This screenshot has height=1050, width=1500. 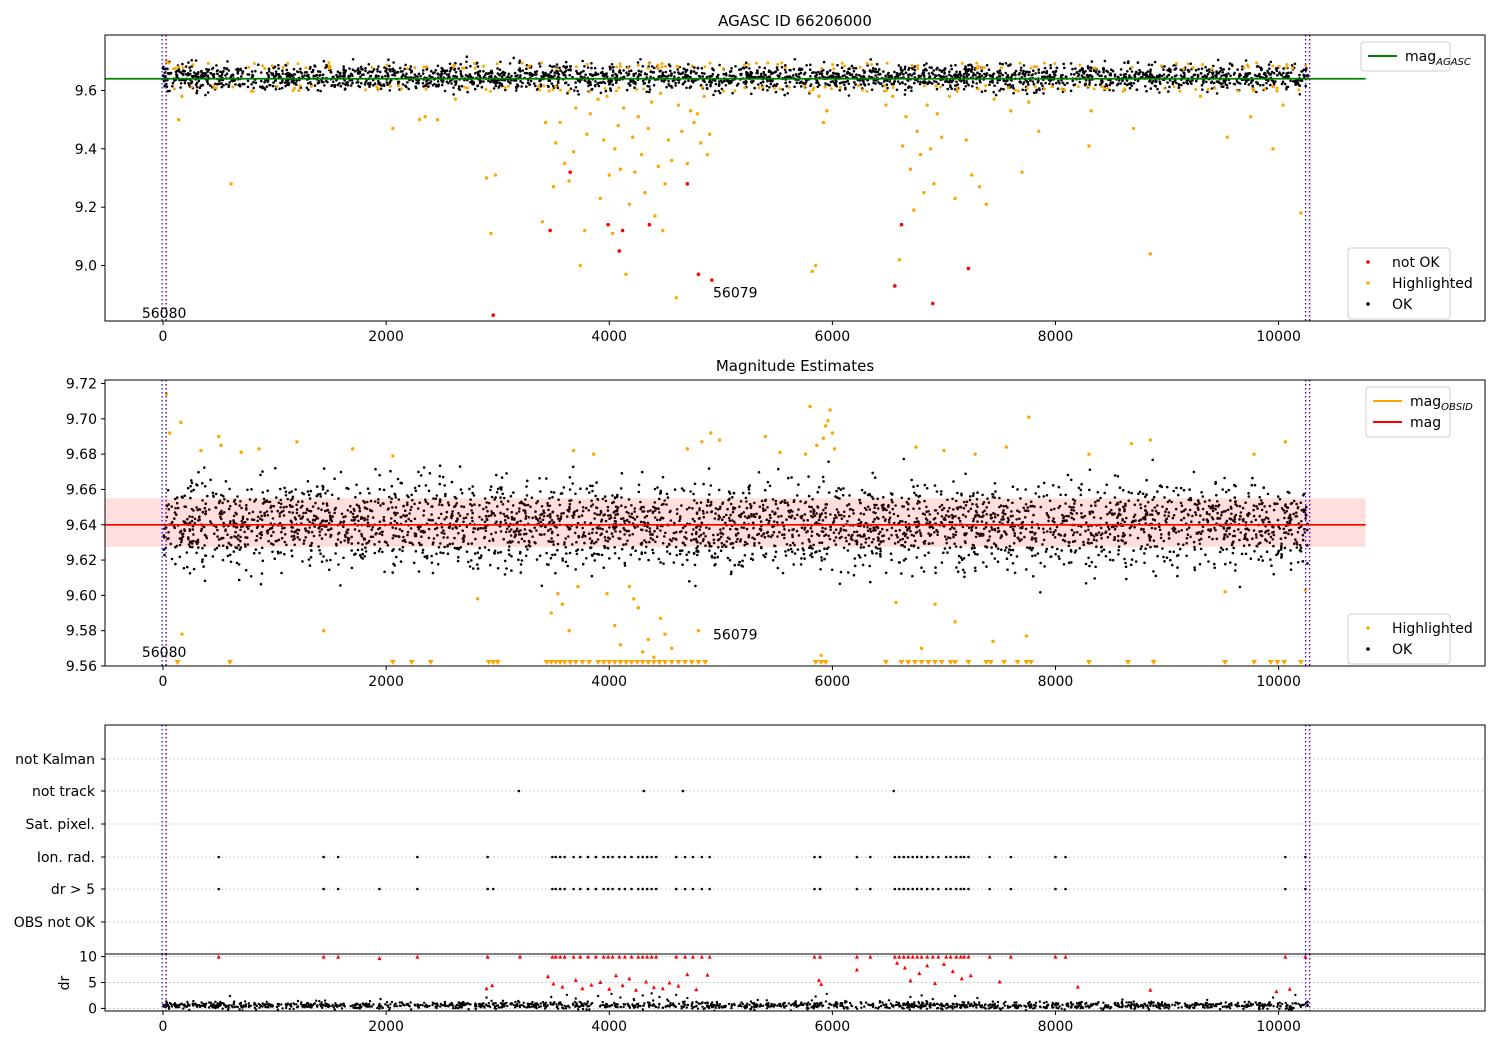 What do you see at coordinates (1405, 56) in the screenshot?
I see `legend-frame` at bounding box center [1405, 56].